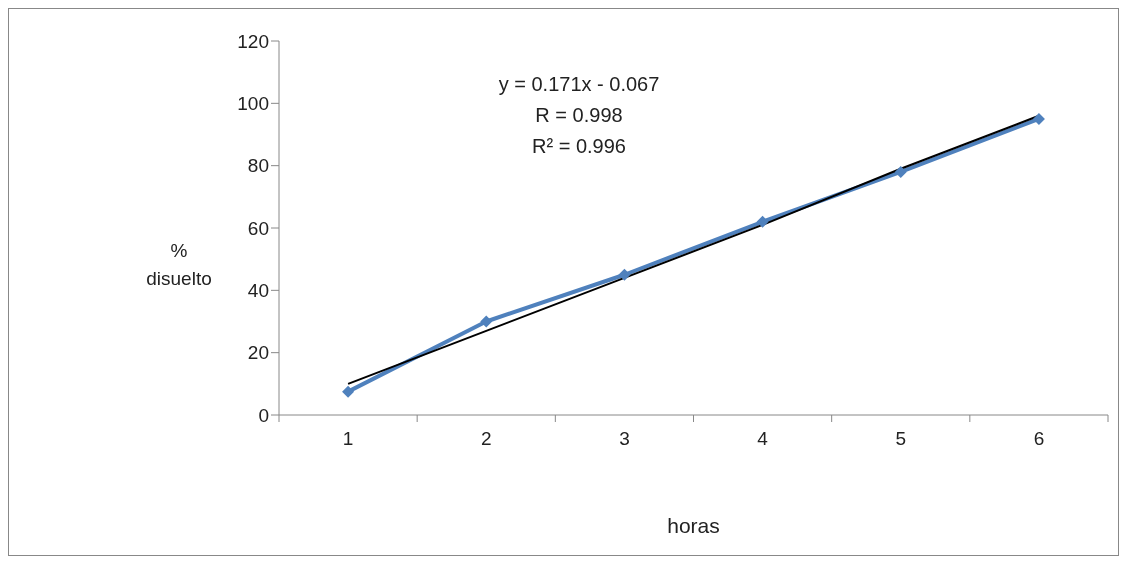 The width and height of the screenshot is (1125, 562). What do you see at coordinates (263, 415) in the screenshot?
I see `y-tick-label: 0` at bounding box center [263, 415].